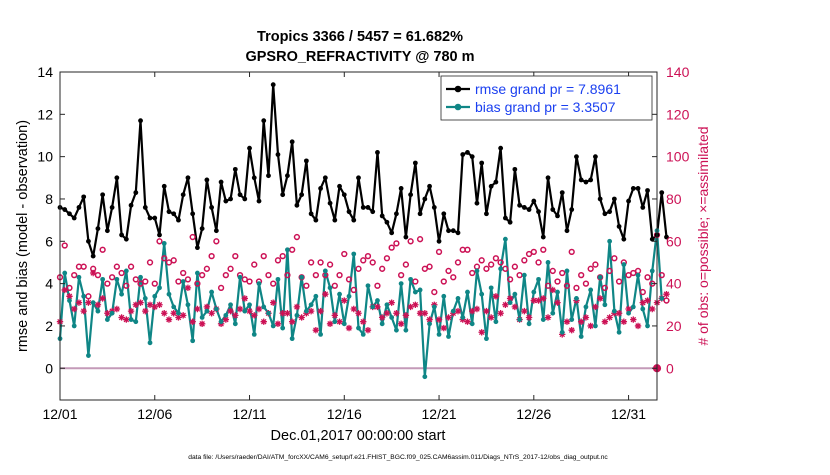 The height and width of the screenshot is (475, 830). What do you see at coordinates (674, 199) in the screenshot?
I see `y-tick-label-right: 80` at bounding box center [674, 199].